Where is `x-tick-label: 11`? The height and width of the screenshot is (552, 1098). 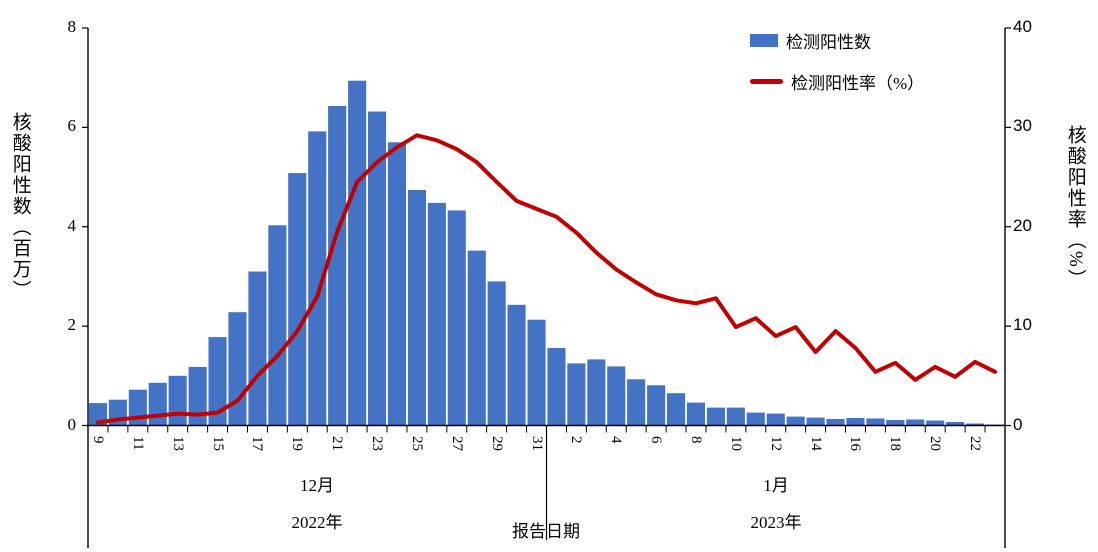
x-tick-label: 11 is located at coordinates (137, 443).